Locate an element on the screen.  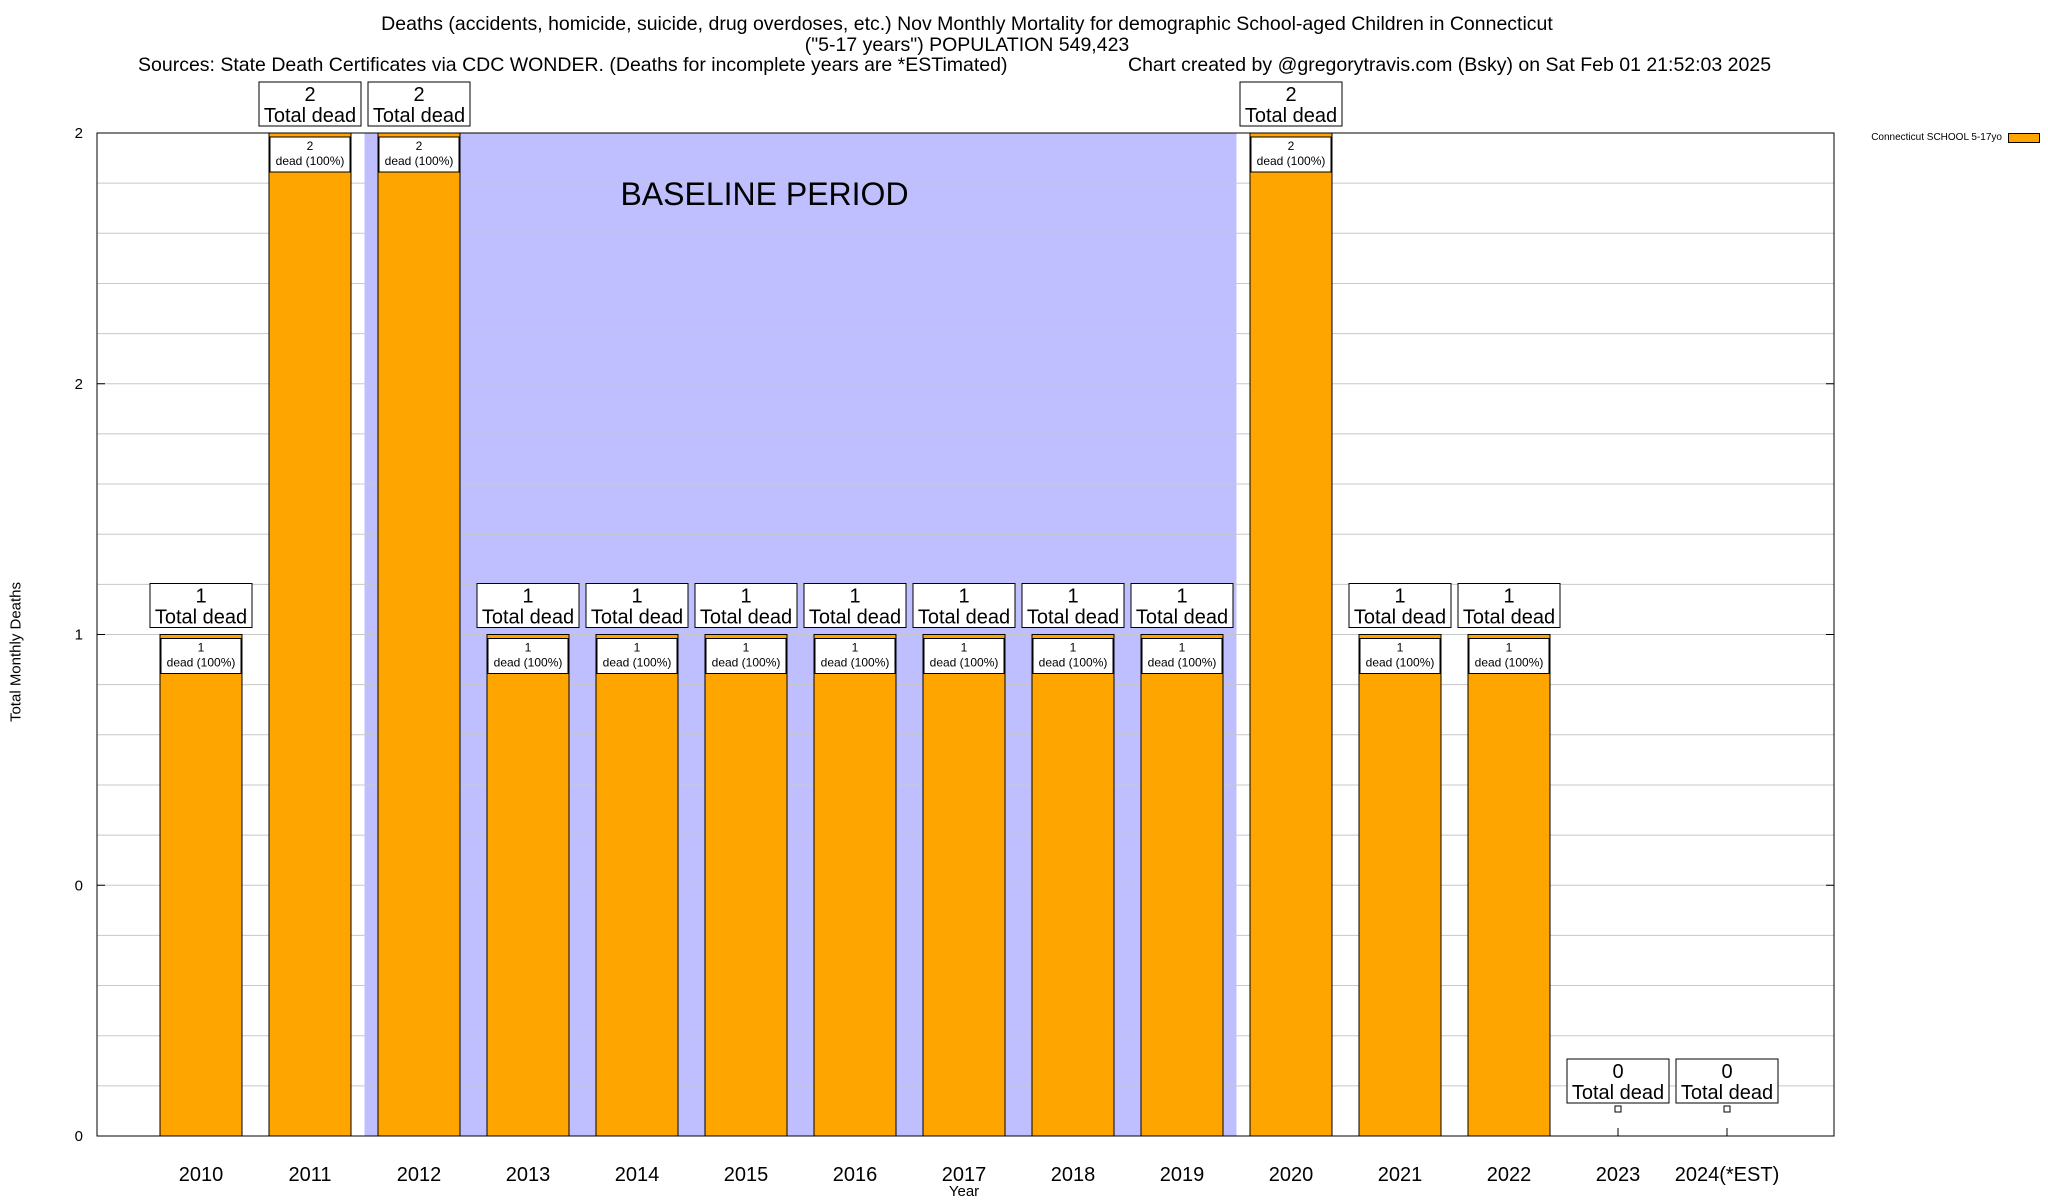
zero-value-marker is located at coordinates (1618, 1109).